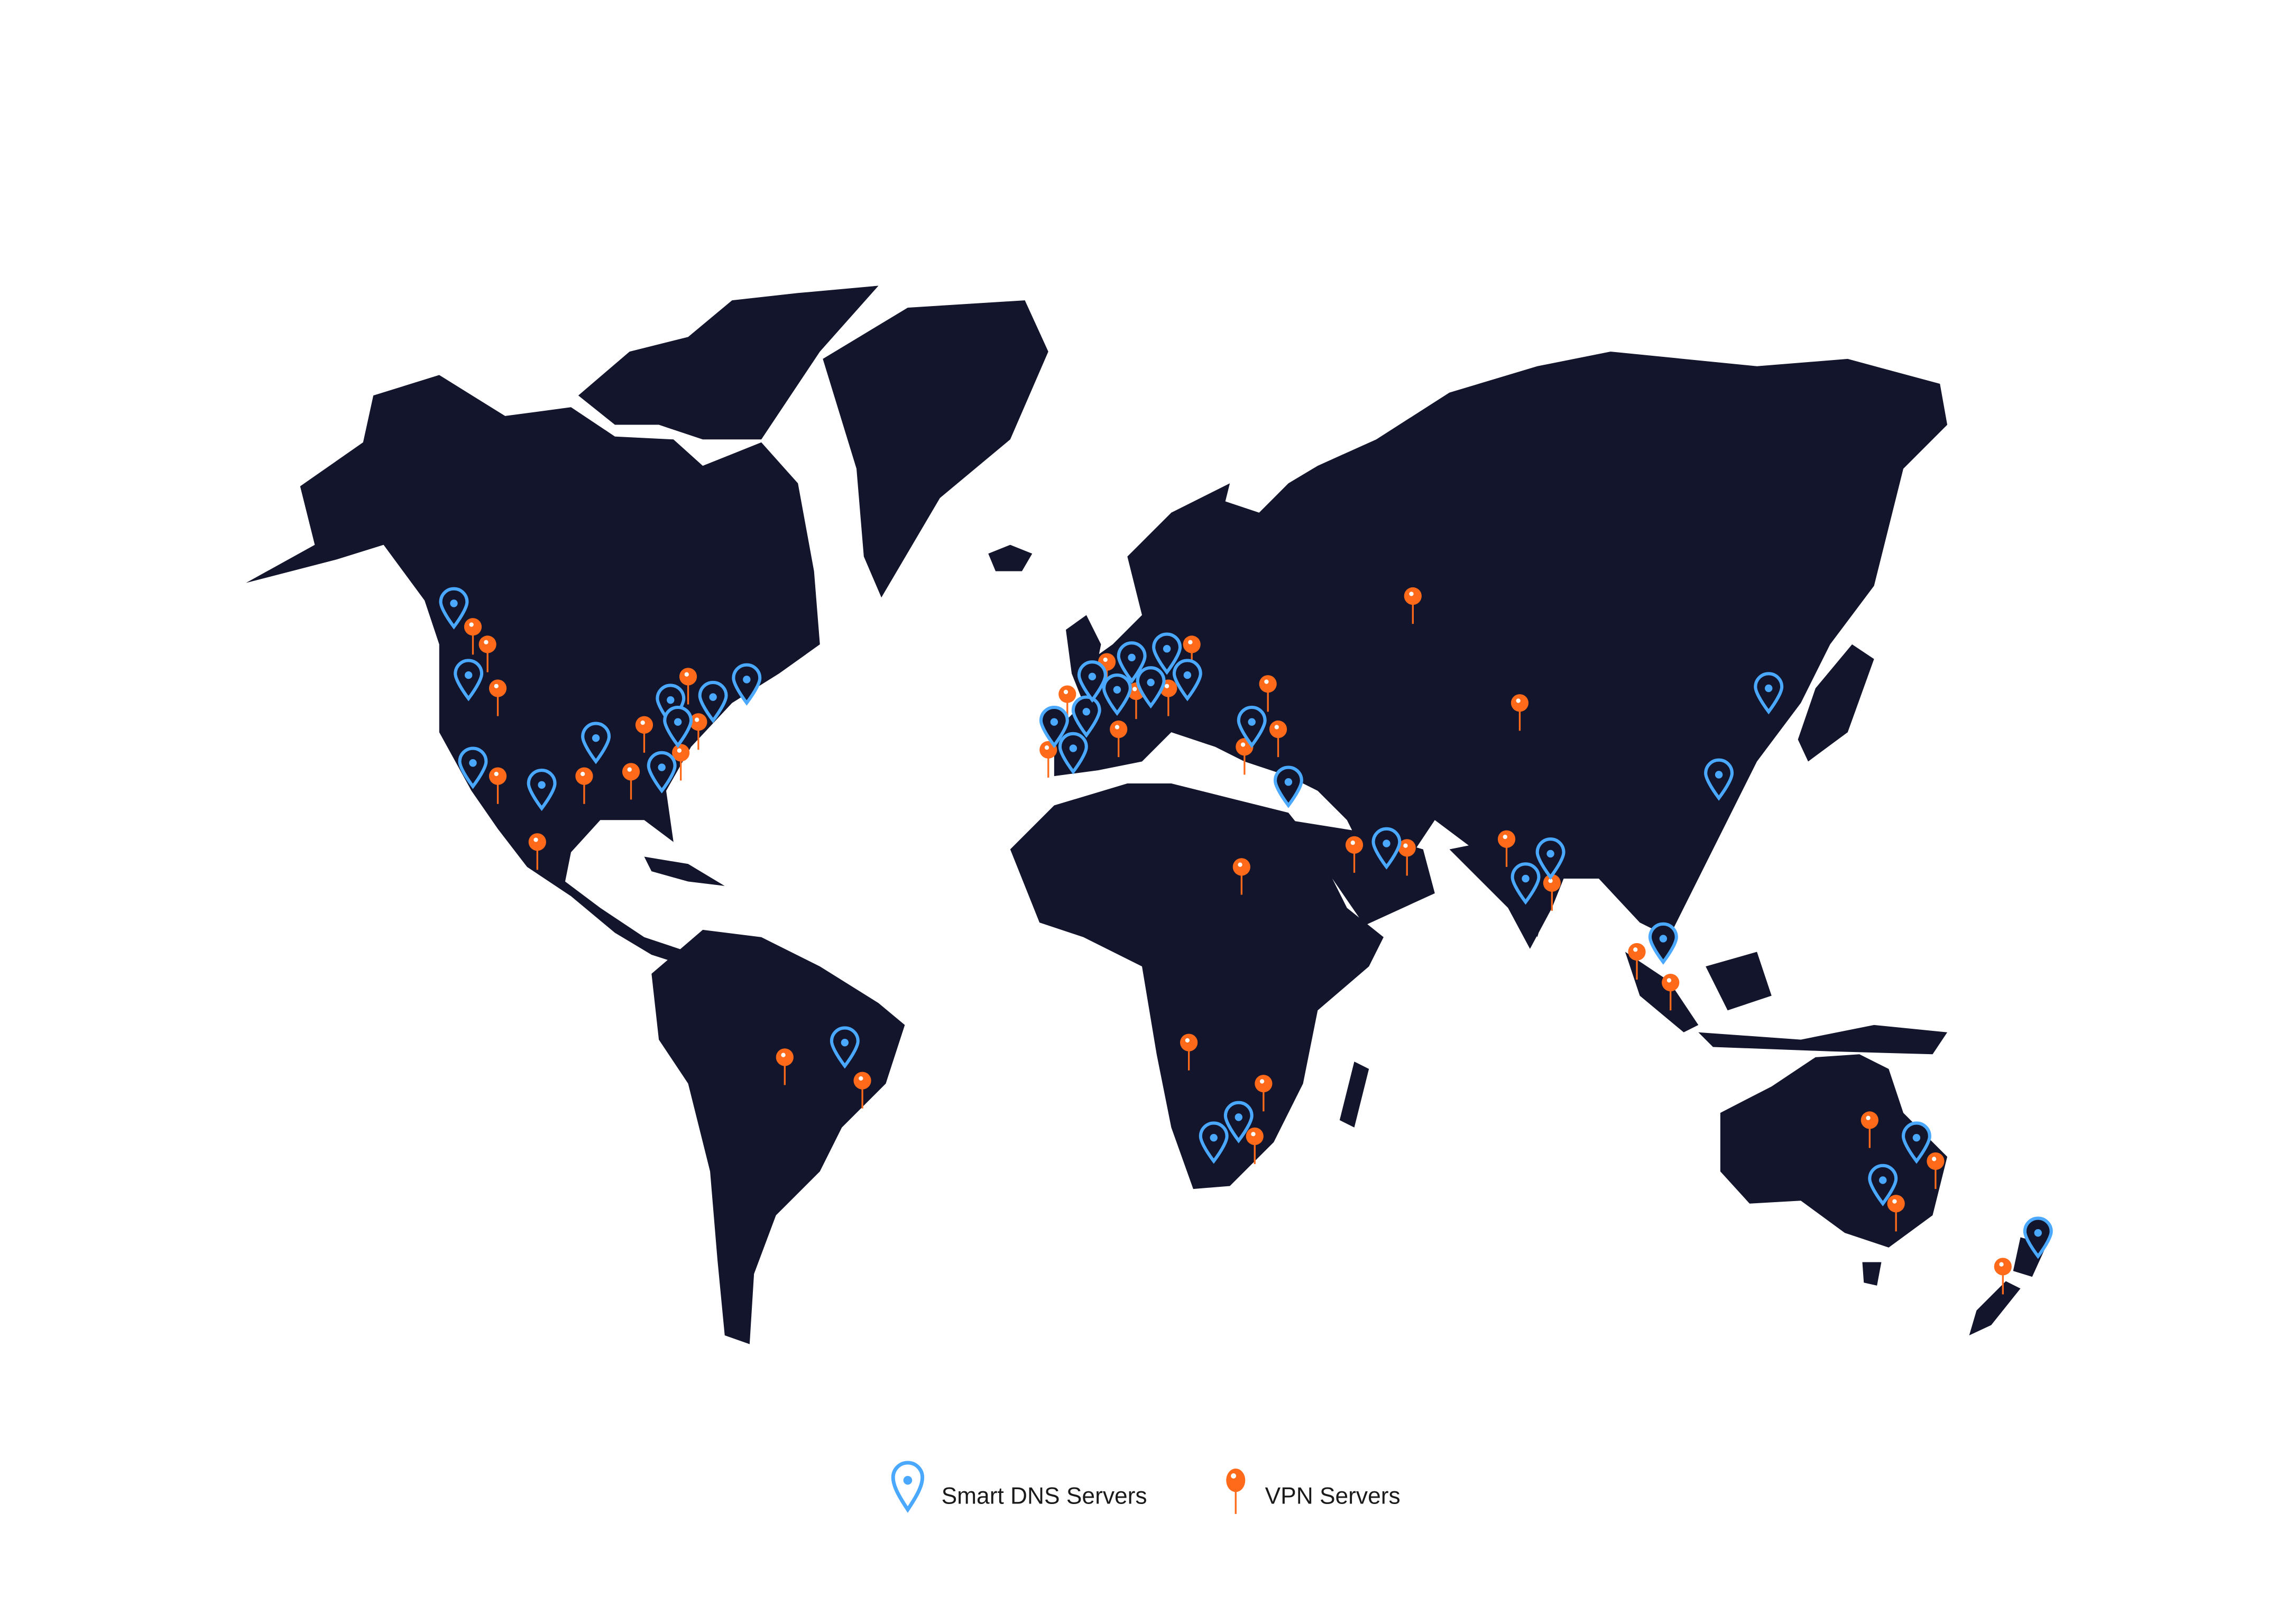 Image resolution: width=2284 pixels, height=1624 pixels. I want to click on iceland, so click(1010, 558).